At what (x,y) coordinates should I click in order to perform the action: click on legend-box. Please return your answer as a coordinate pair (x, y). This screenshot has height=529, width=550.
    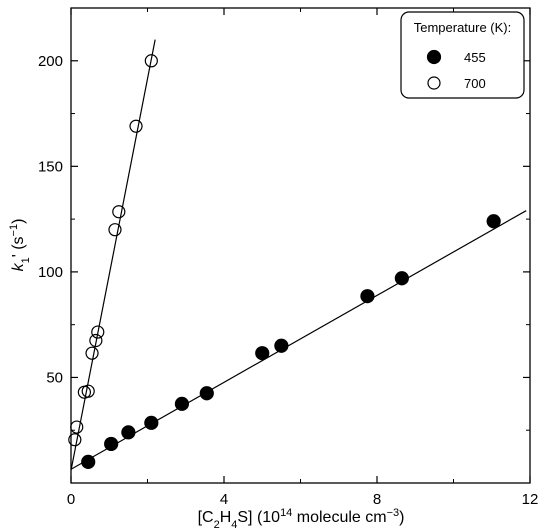
    Looking at the image, I should click on (462, 55).